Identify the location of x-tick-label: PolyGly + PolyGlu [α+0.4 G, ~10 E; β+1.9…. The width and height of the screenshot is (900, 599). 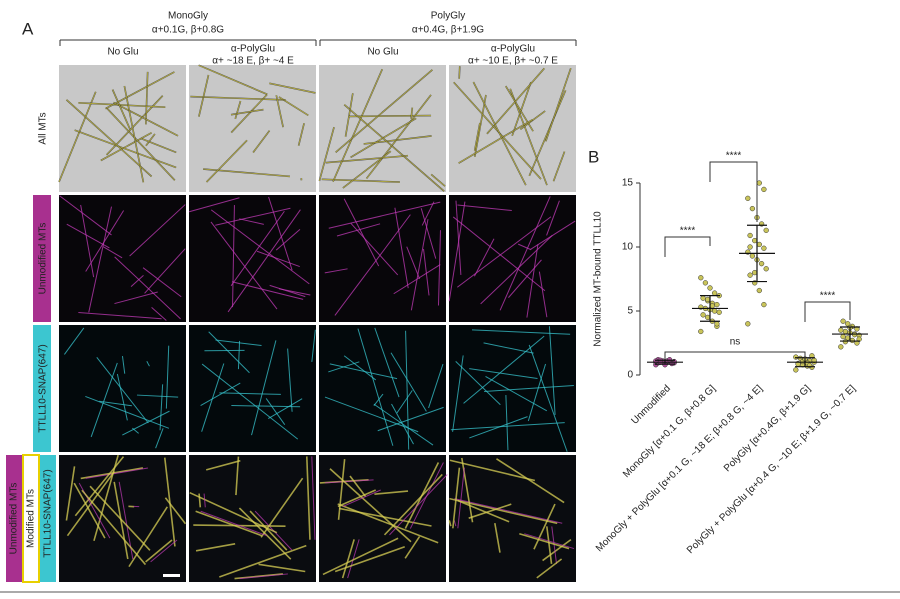
(771, 469).